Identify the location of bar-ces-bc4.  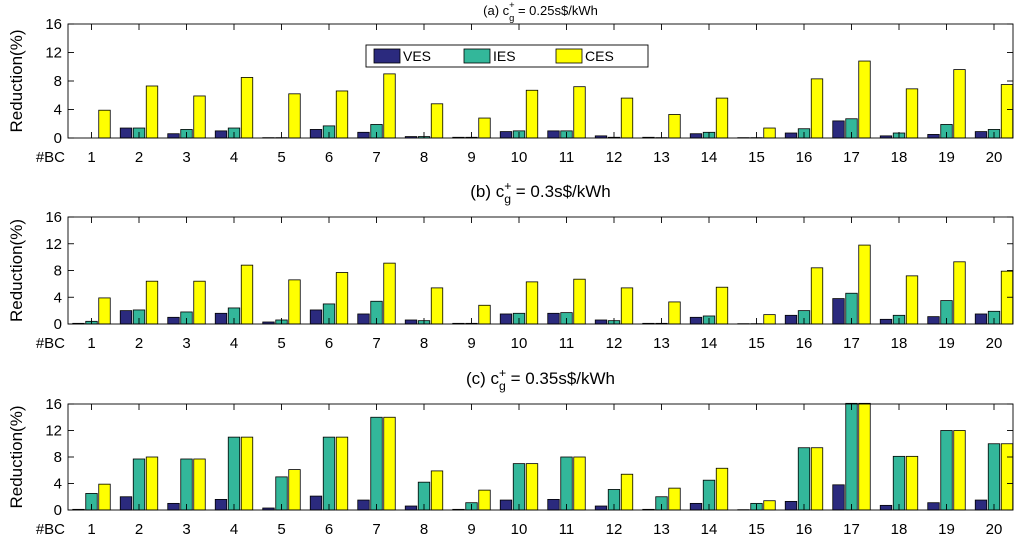
(247, 473).